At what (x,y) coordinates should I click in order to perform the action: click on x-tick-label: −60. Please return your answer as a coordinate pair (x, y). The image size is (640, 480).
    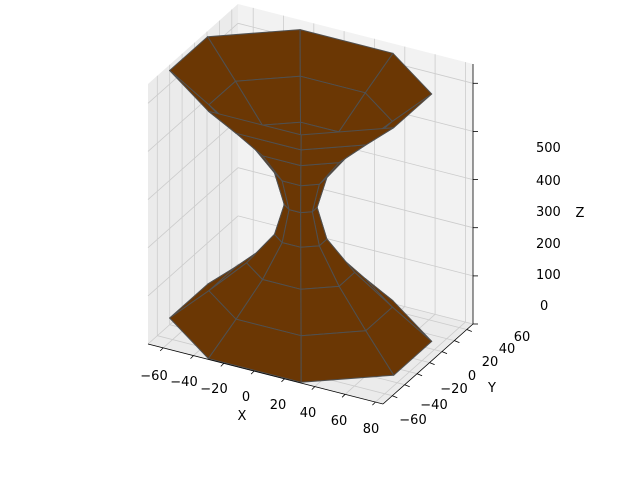
    Looking at the image, I should click on (153, 376).